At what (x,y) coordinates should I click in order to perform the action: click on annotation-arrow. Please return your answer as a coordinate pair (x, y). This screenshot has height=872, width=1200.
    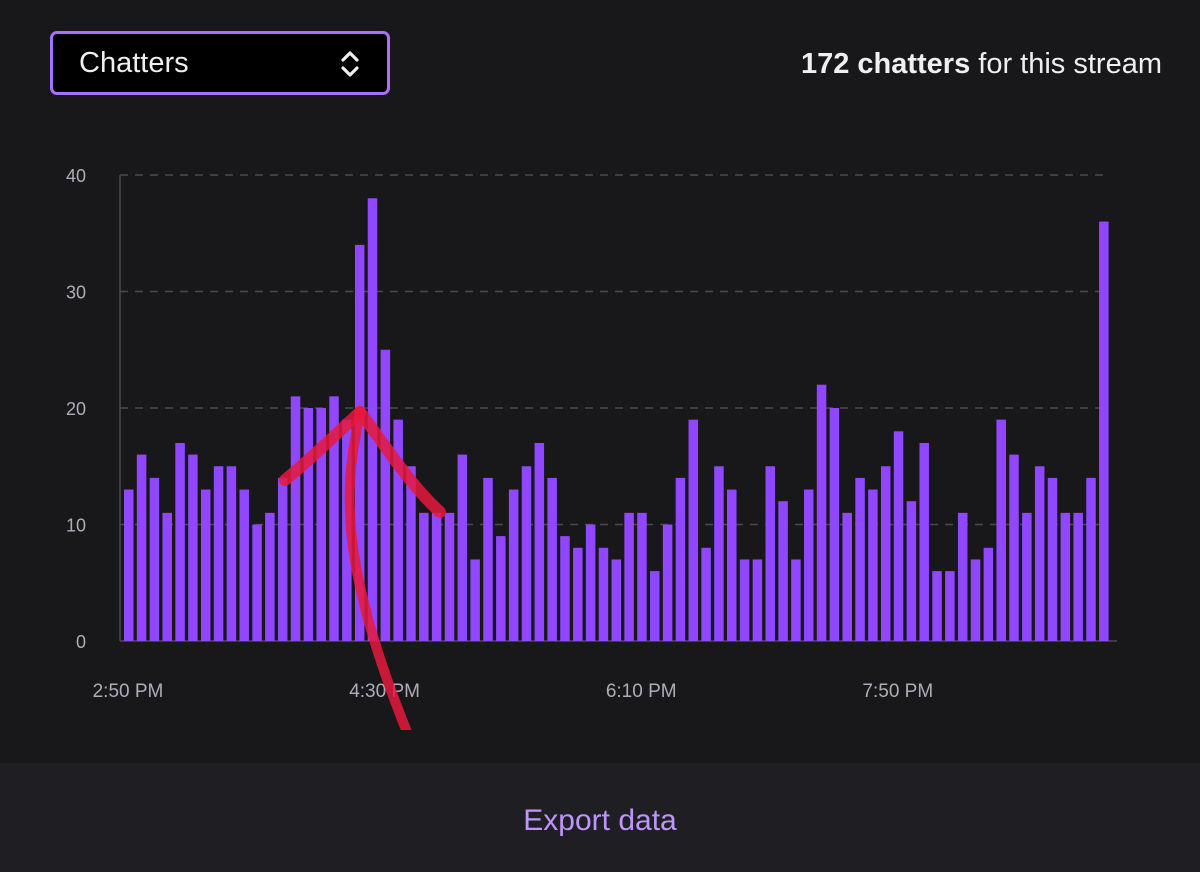
    Looking at the image, I should click on (362, 571).